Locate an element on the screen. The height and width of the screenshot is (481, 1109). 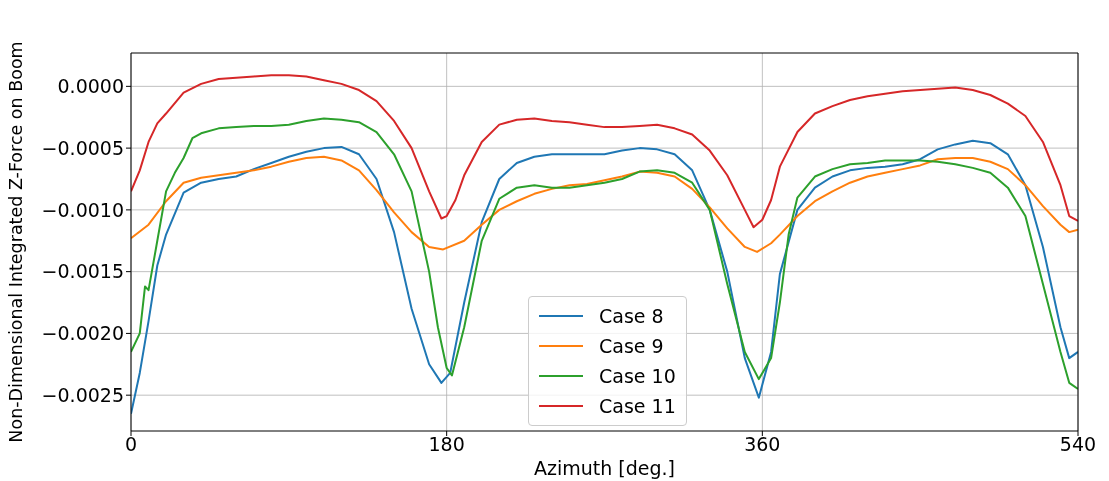
legend-label: Case 8 is located at coordinates (631, 316).